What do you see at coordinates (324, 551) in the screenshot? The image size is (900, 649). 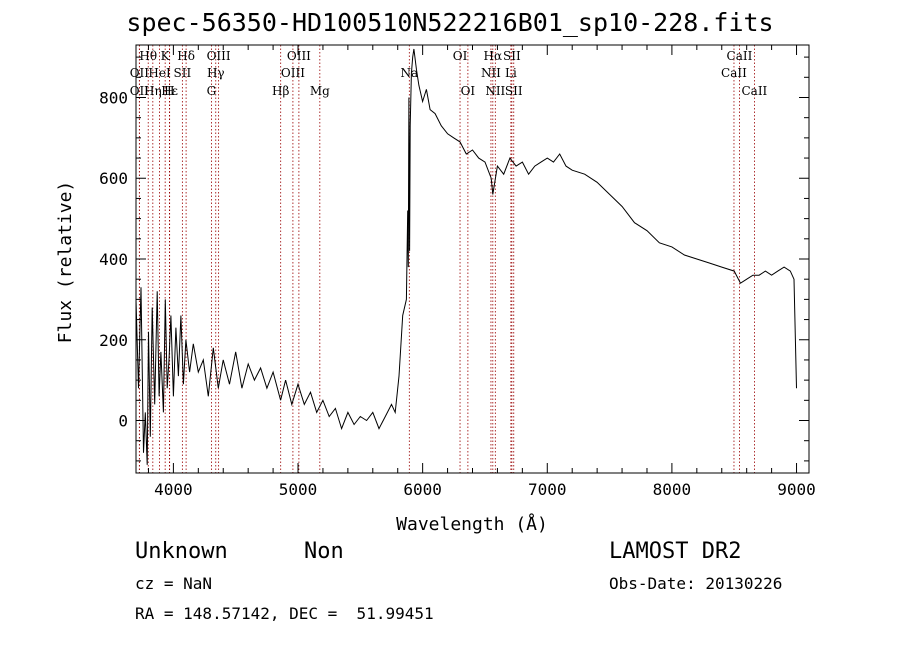 I see `object-class: Non` at bounding box center [324, 551].